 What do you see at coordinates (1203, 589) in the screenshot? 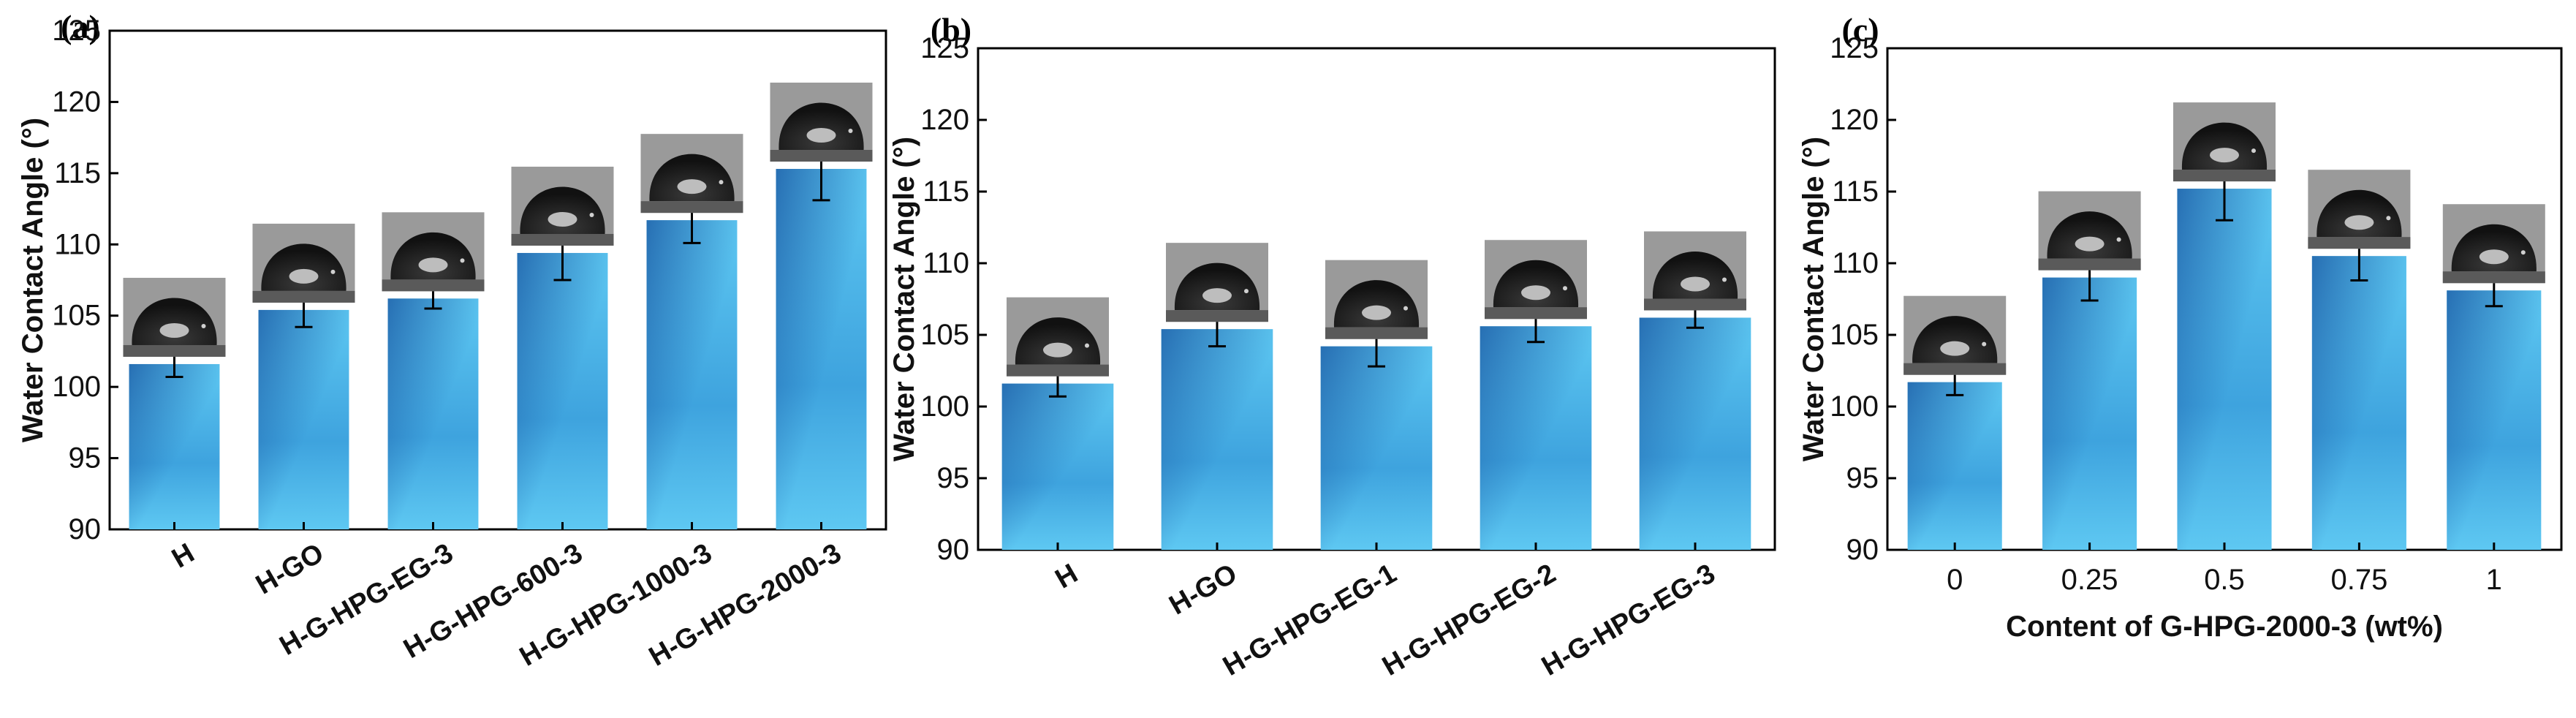
I see `x-tick-label: H-GO` at bounding box center [1203, 589].